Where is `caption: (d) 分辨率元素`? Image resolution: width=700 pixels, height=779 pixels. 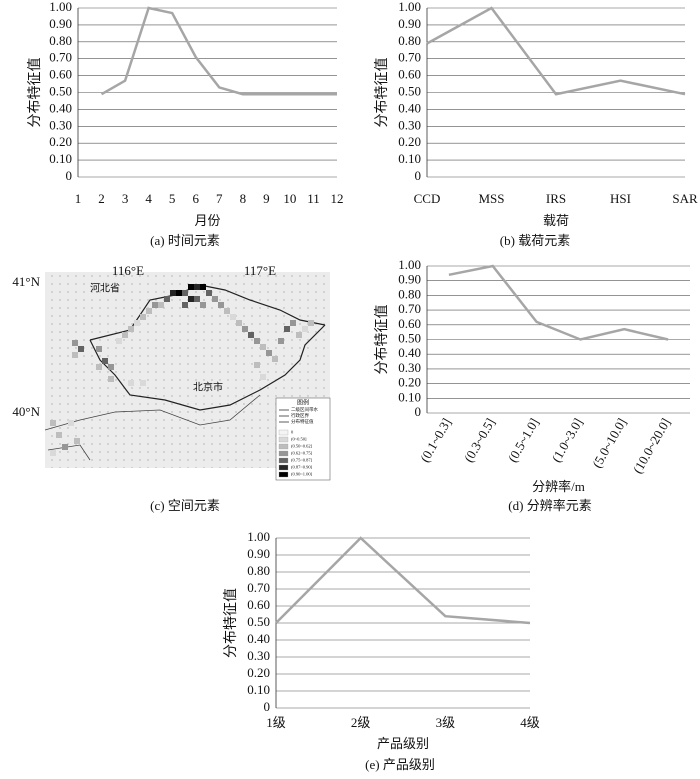 caption: (d) 分辨率元素 is located at coordinates (549, 505).